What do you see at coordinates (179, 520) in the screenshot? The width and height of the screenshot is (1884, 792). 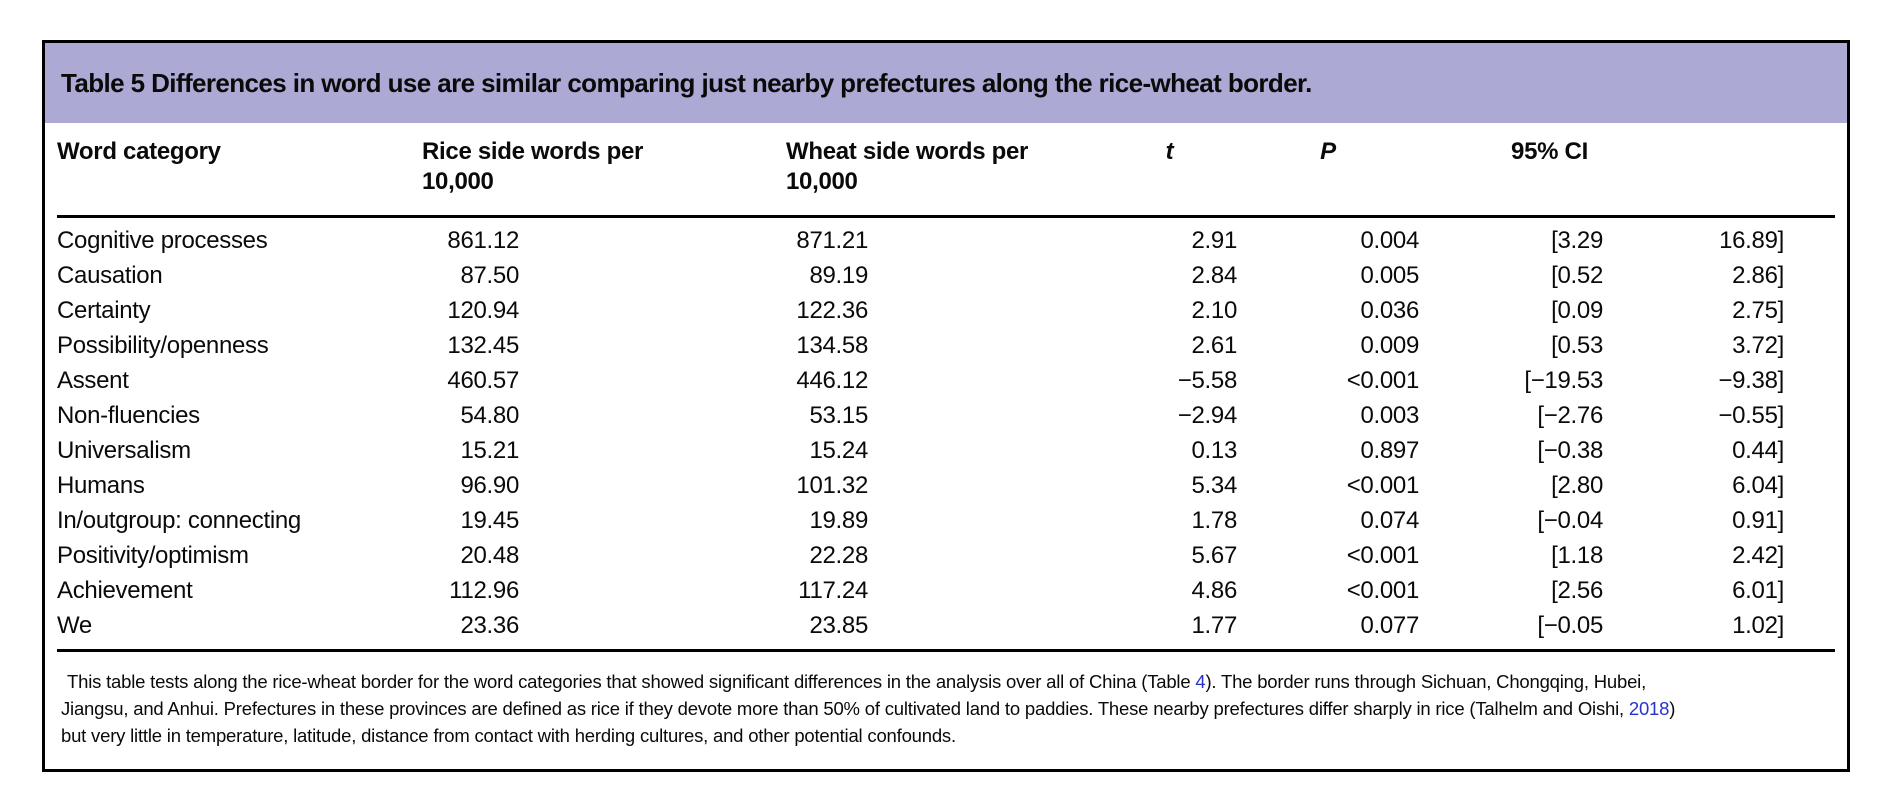 I see `cell-word-category: In/outgroup: connecting` at bounding box center [179, 520].